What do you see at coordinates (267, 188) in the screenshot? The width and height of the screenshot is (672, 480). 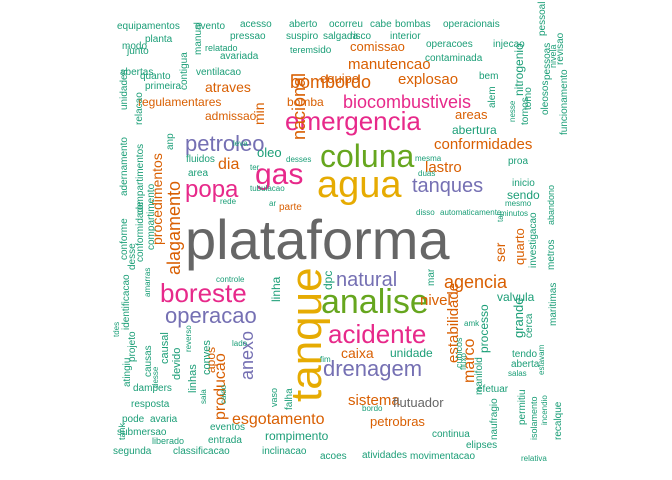 I see `cloud-word: tubulacao` at bounding box center [267, 188].